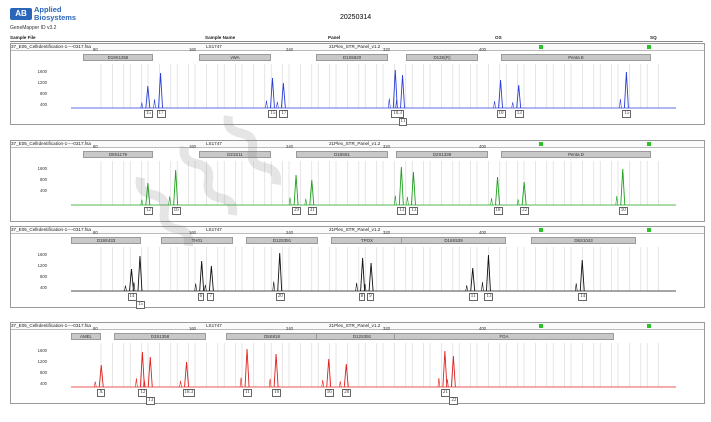 The height and width of the screenshot is (422, 711). Describe the element at coordinates (118, 154) in the screenshot. I see `marker-bar: D8S1179` at that location.